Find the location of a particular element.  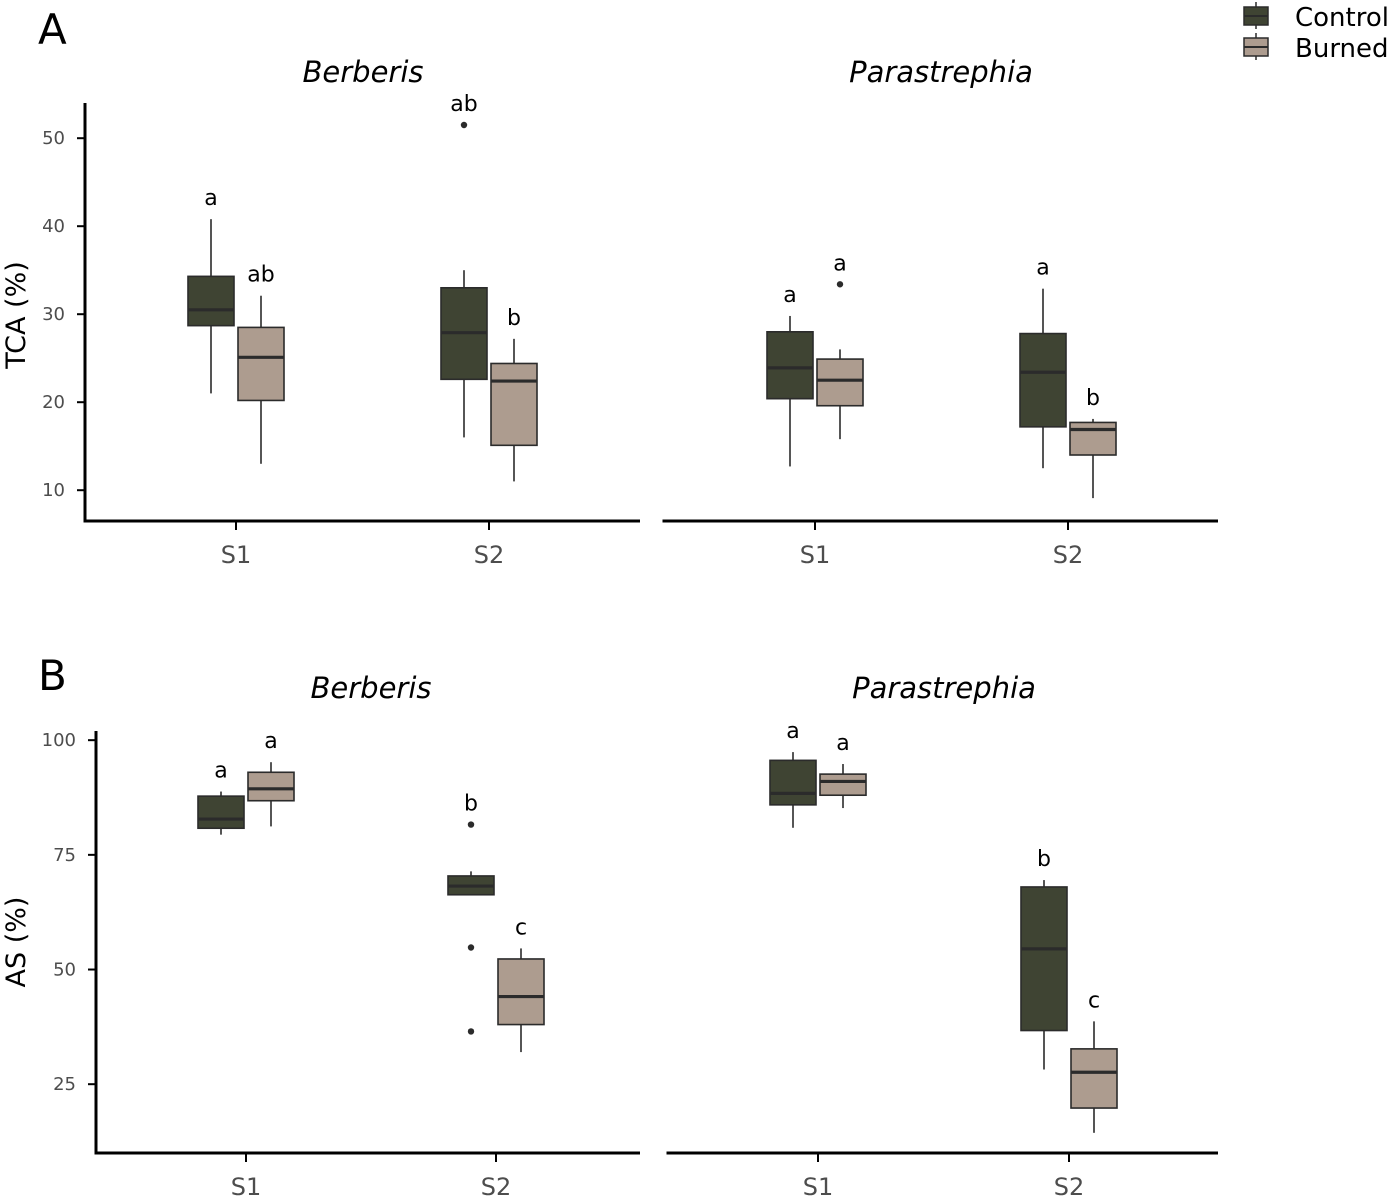

panel-a-x-ticks: S1 S2 S1 S2 is located at coordinates (652, 545).